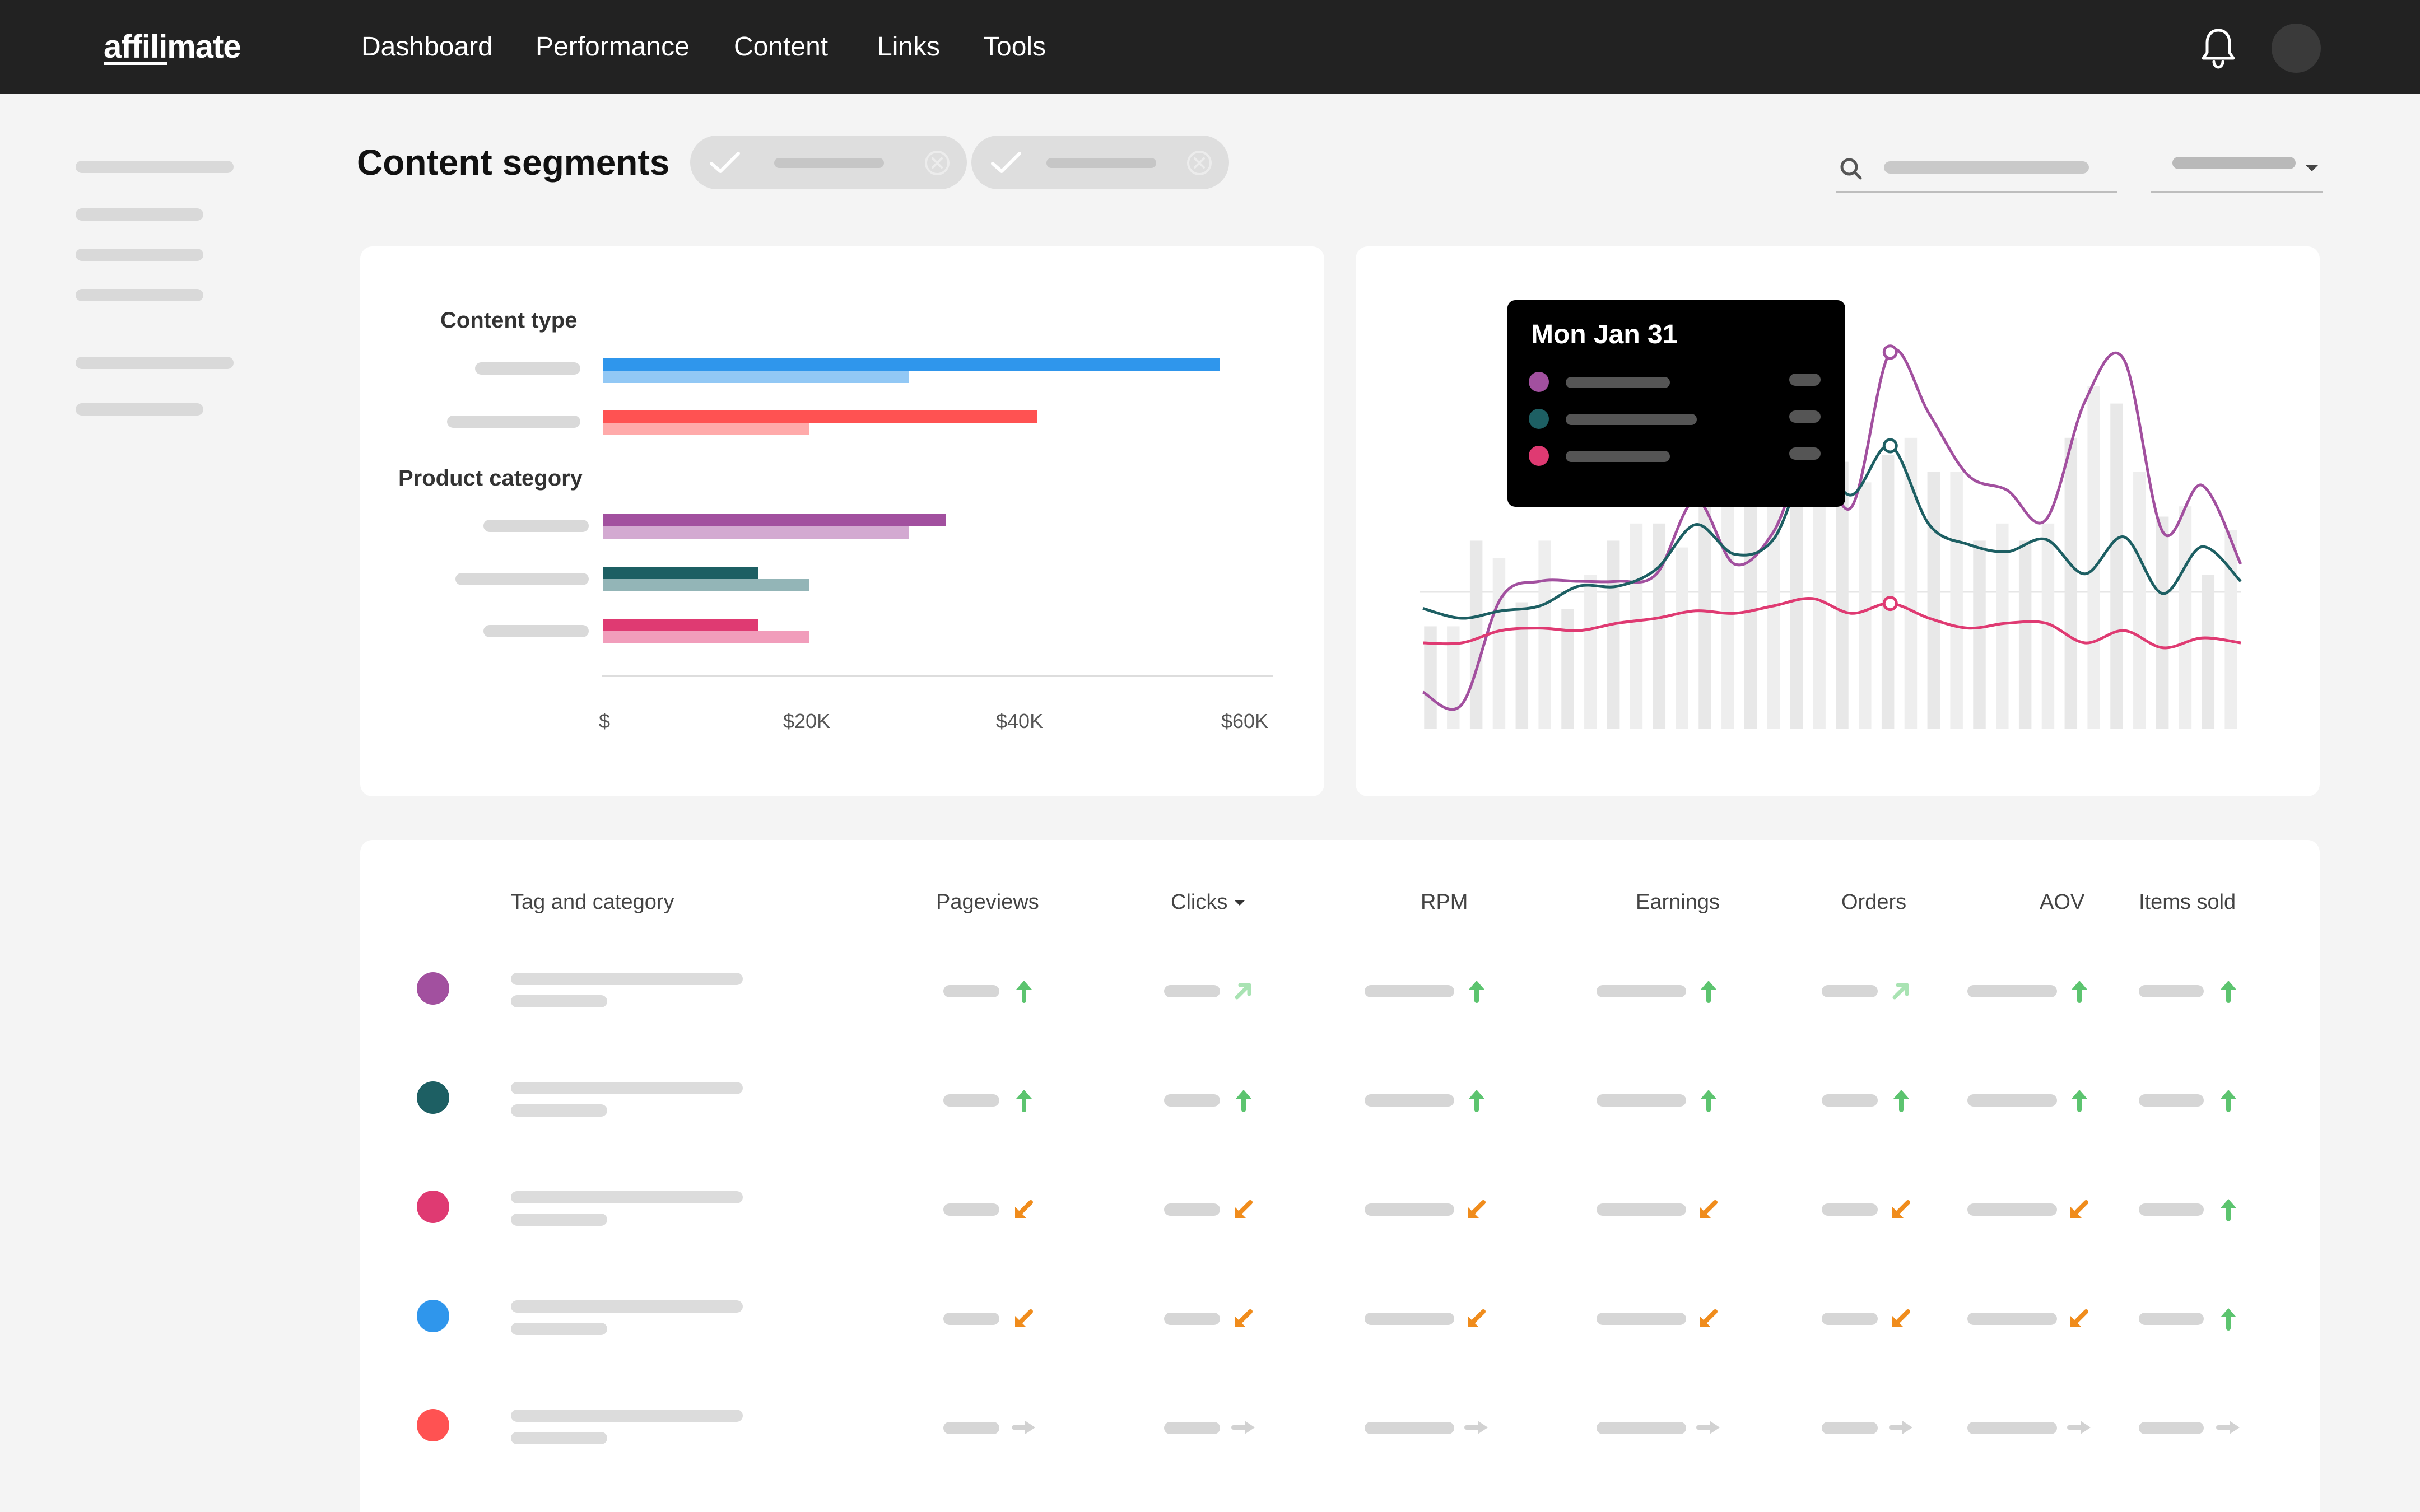 The image size is (2420, 1512). Describe the element at coordinates (536, 631) in the screenshot. I see `row-label-placeholder` at that location.